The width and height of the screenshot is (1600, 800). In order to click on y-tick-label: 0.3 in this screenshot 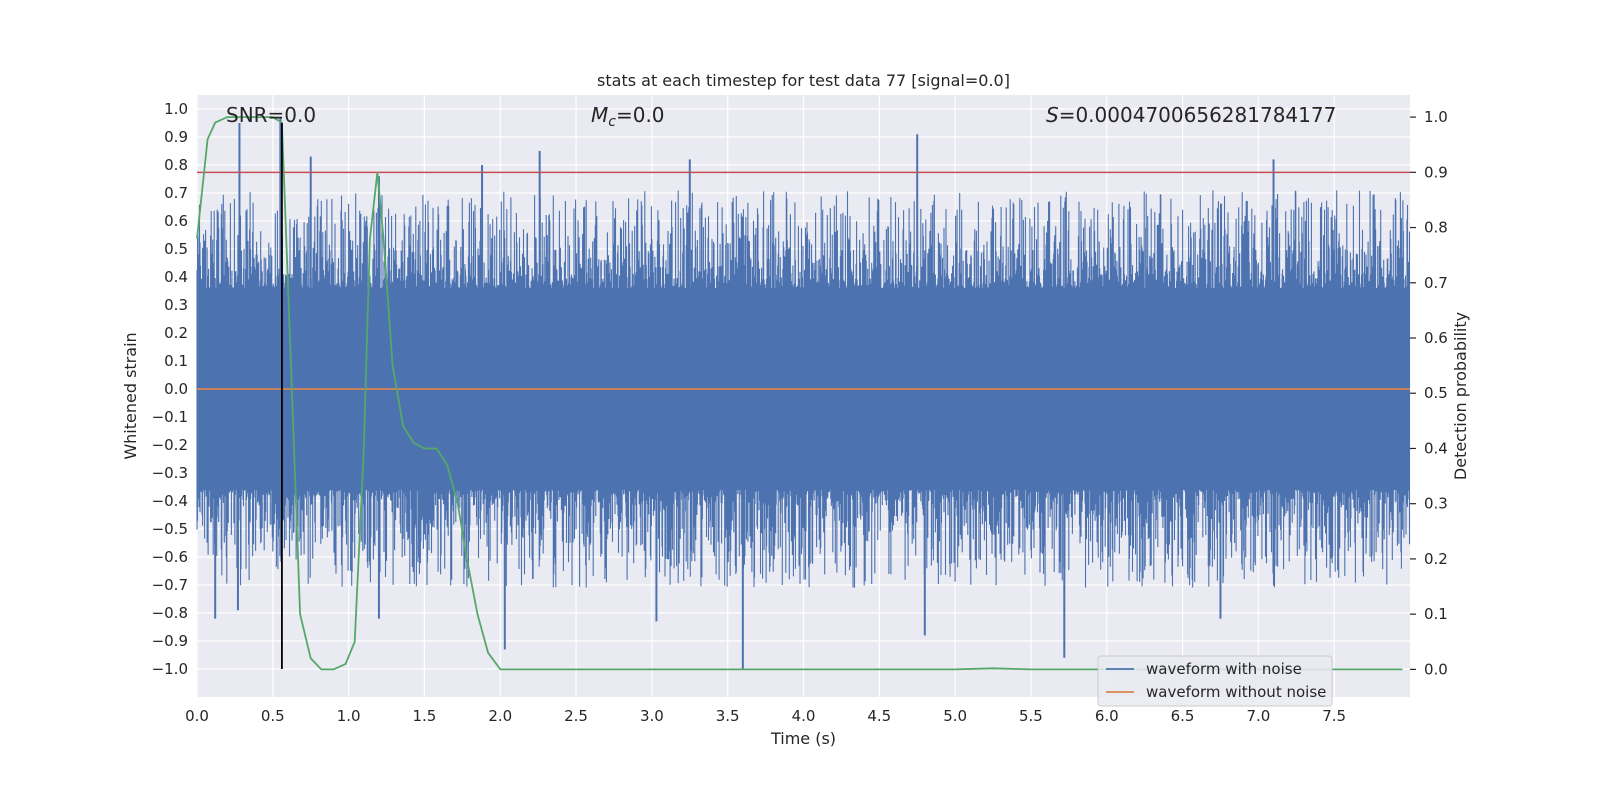, I will do `click(176, 305)`.